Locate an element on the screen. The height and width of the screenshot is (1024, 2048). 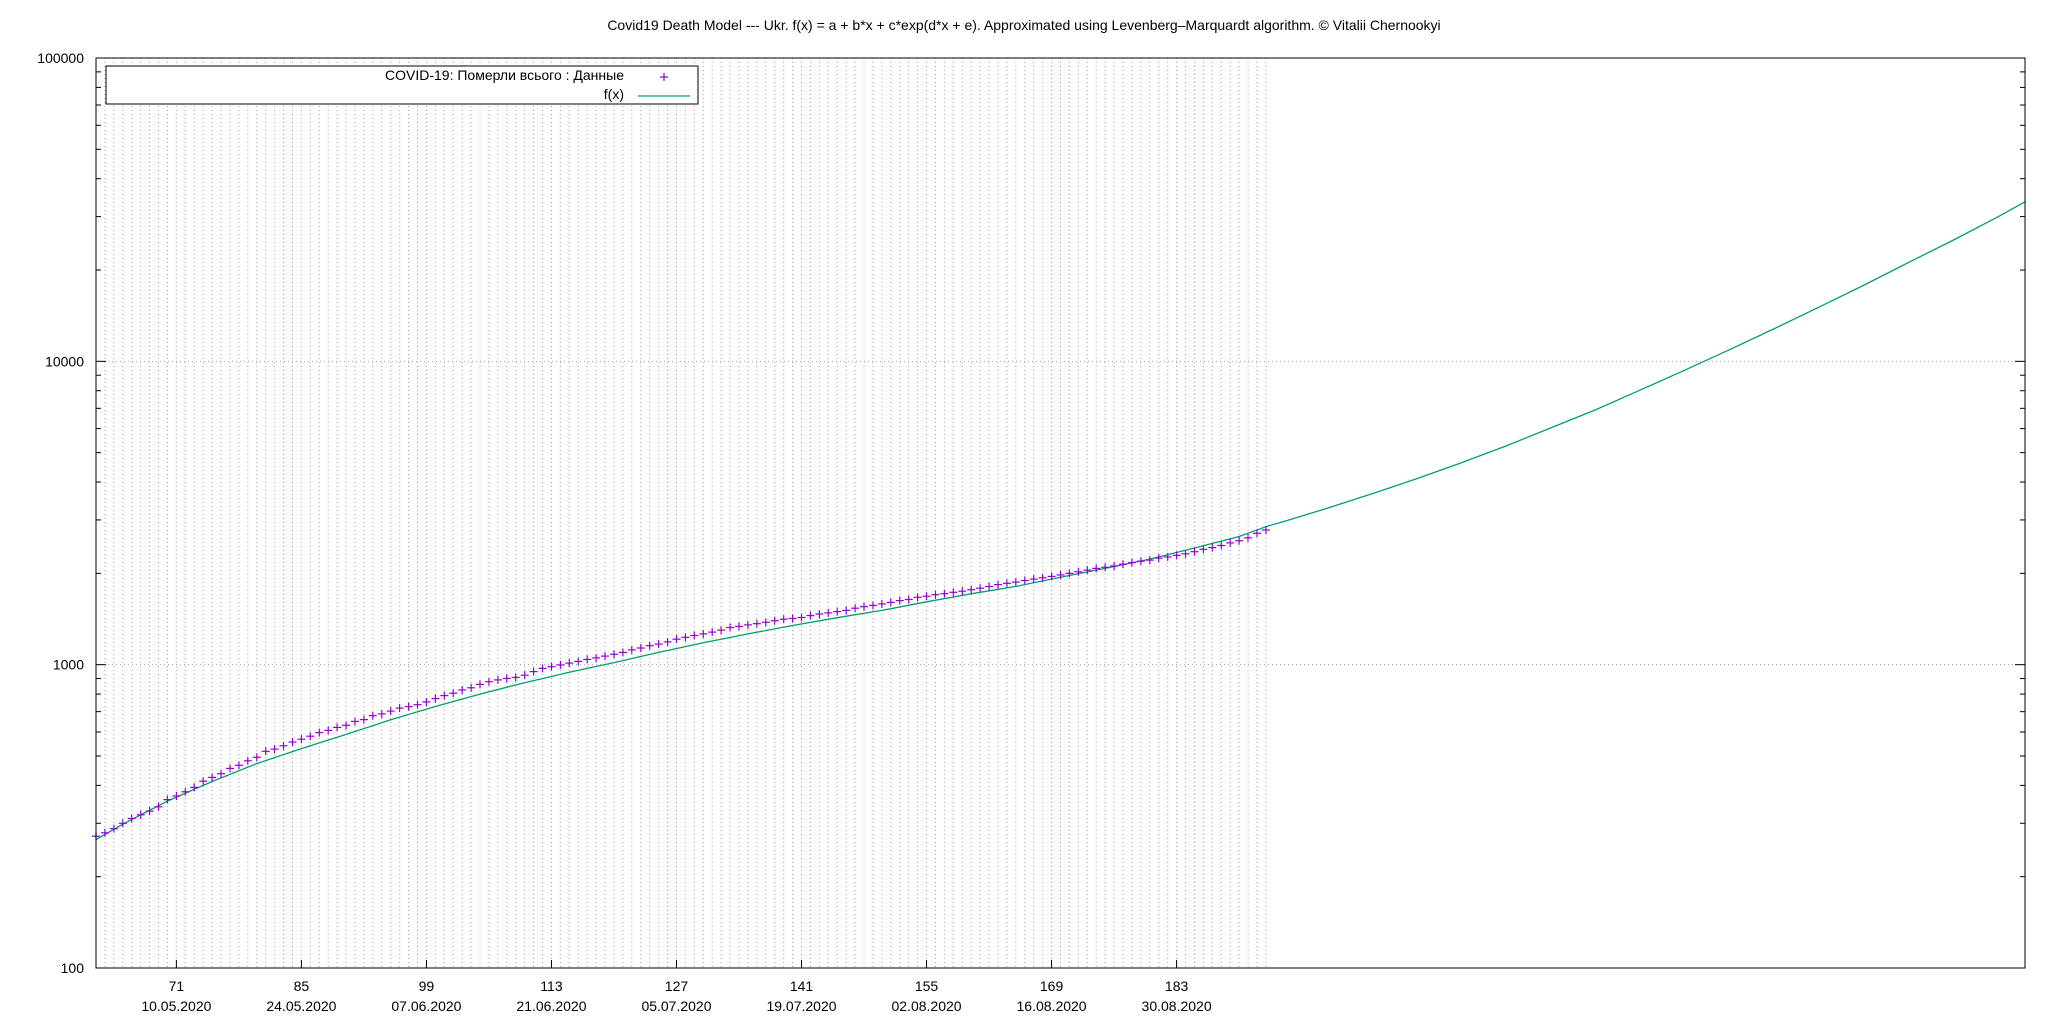
x-tick-label: 127 is located at coordinates (677, 986).